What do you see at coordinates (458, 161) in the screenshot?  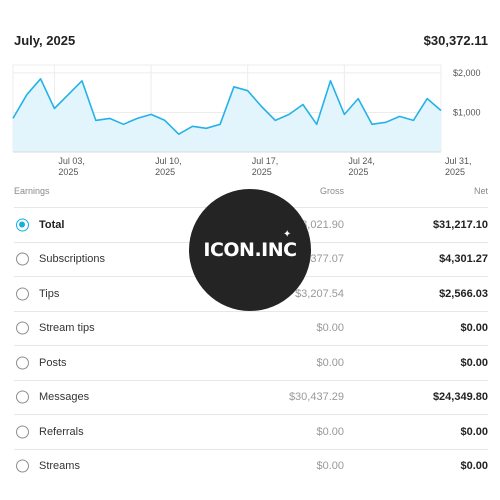 I see `x-tick-label: Jul 31,` at bounding box center [458, 161].